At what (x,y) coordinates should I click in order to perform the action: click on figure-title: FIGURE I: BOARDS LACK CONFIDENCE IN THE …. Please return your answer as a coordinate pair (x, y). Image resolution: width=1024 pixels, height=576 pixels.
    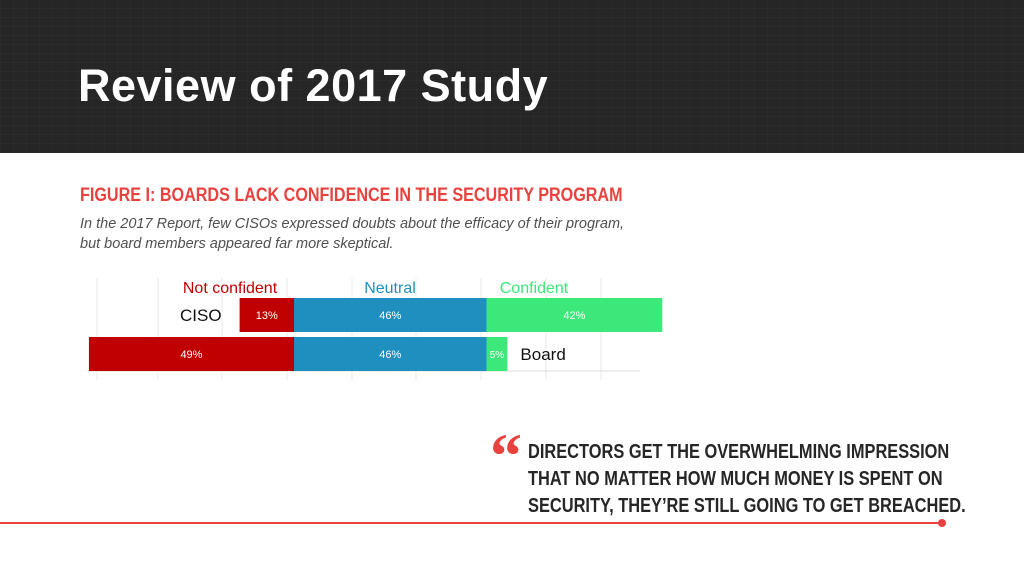
    Looking at the image, I should click on (351, 195).